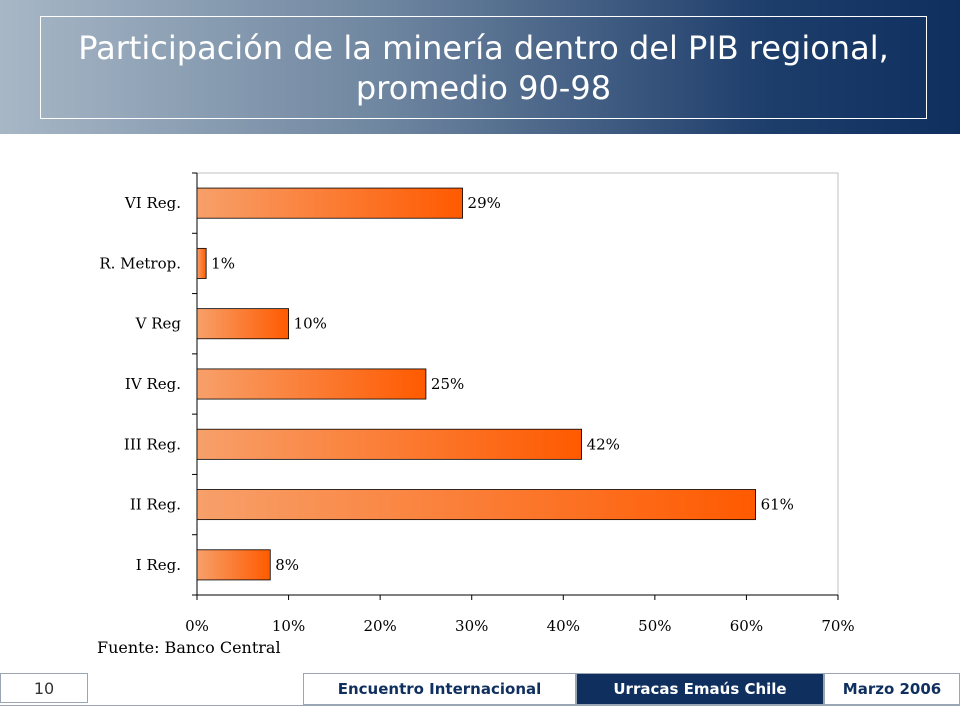 The width and height of the screenshot is (960, 720). What do you see at coordinates (484, 203) in the screenshot?
I see `data-label: 29%` at bounding box center [484, 203].